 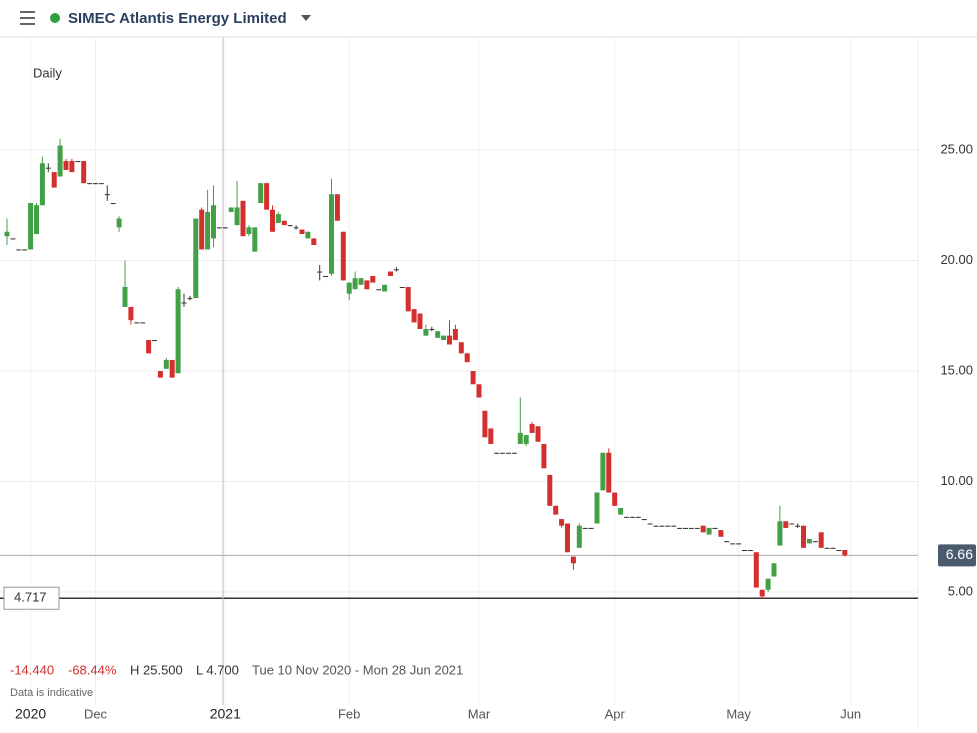 I want to click on status-dot, so click(x=55, y=18).